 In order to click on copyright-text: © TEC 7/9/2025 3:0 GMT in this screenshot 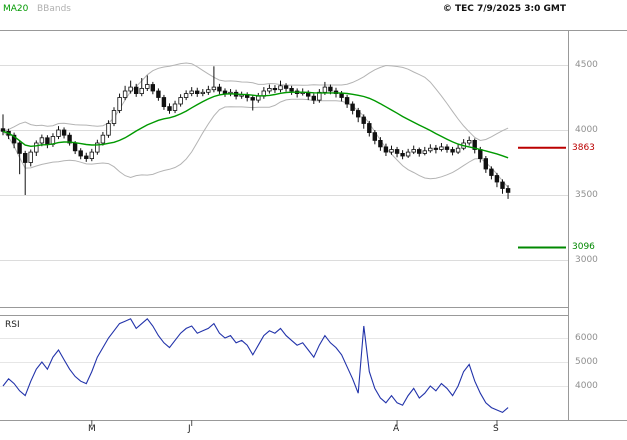, I will do `click(504, 9)`.